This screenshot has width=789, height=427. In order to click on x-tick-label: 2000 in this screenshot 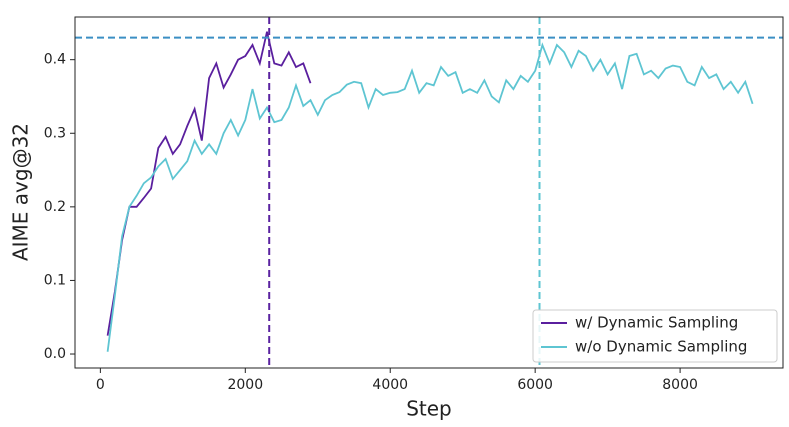, I will do `click(245, 385)`.